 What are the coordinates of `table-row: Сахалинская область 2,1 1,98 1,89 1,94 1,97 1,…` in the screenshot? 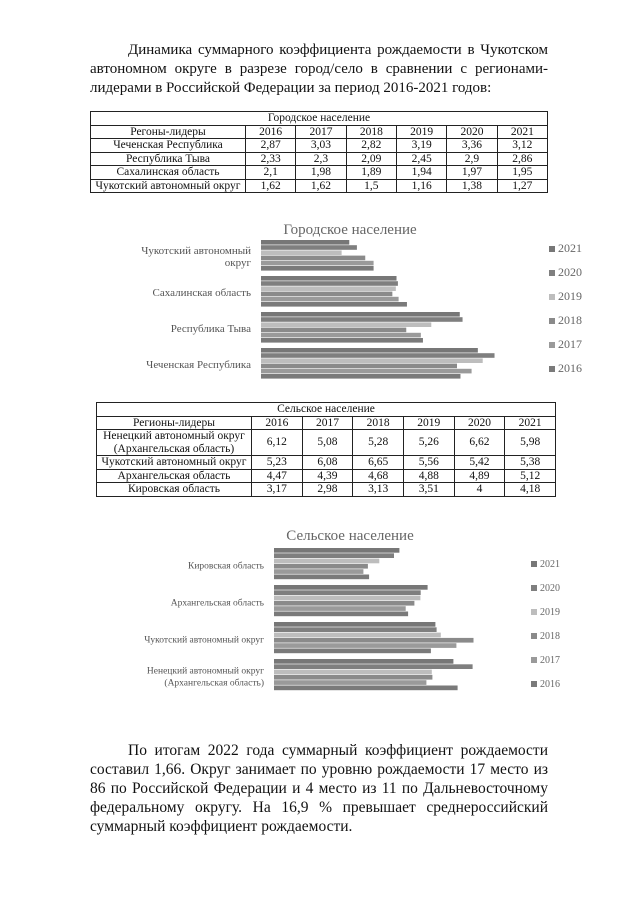 It's located at (319, 172).